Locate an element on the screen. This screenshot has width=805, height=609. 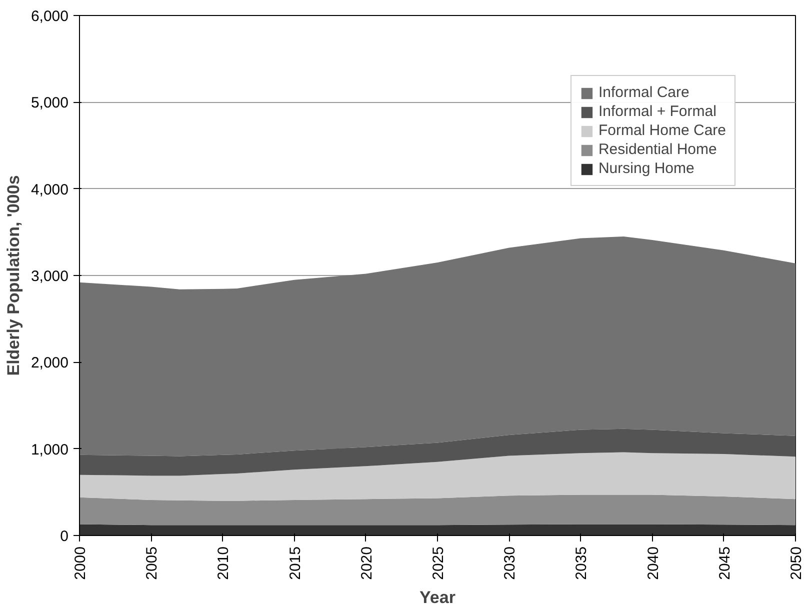
legend-label: Residential Home is located at coordinates (657, 149).